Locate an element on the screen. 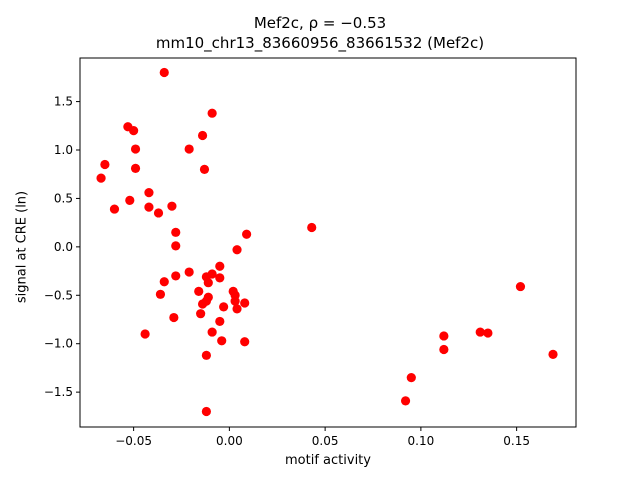 The image size is (640, 480). y-axis-label: signal at CRE (ln) is located at coordinates (22, 247).